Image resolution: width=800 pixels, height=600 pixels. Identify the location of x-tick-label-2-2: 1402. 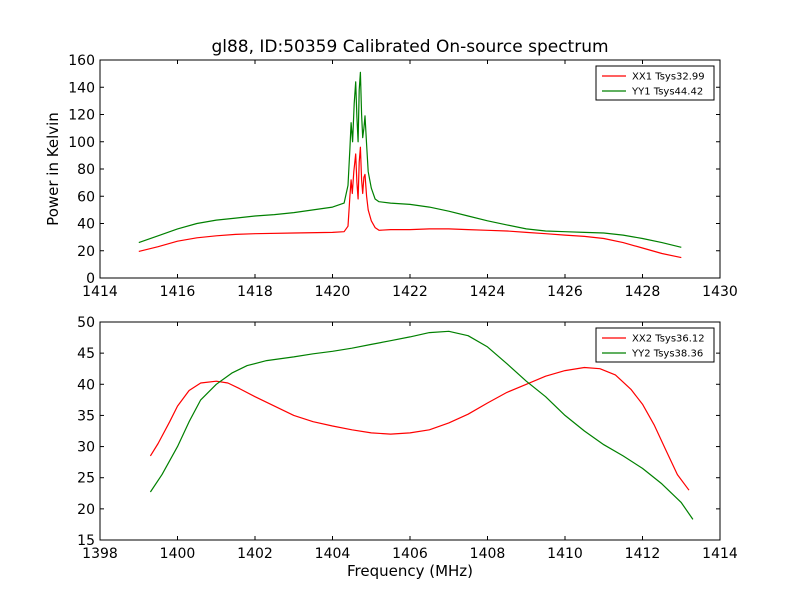
(255, 554).